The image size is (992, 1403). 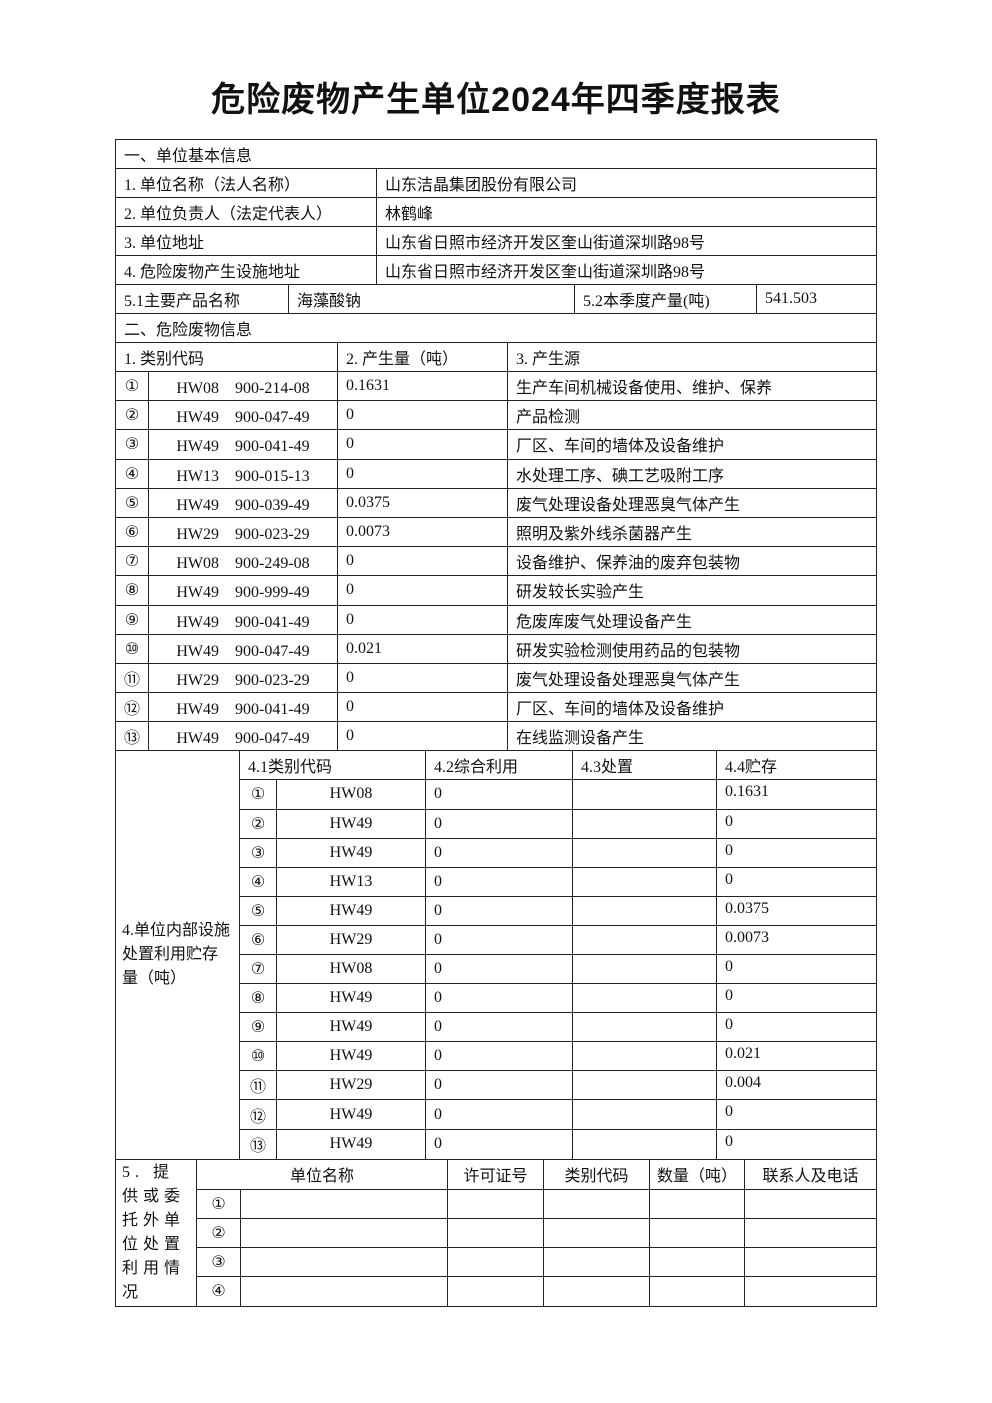 I want to click on waste-source: 废气处理设备处理恶臭气体产生, so click(x=628, y=505).